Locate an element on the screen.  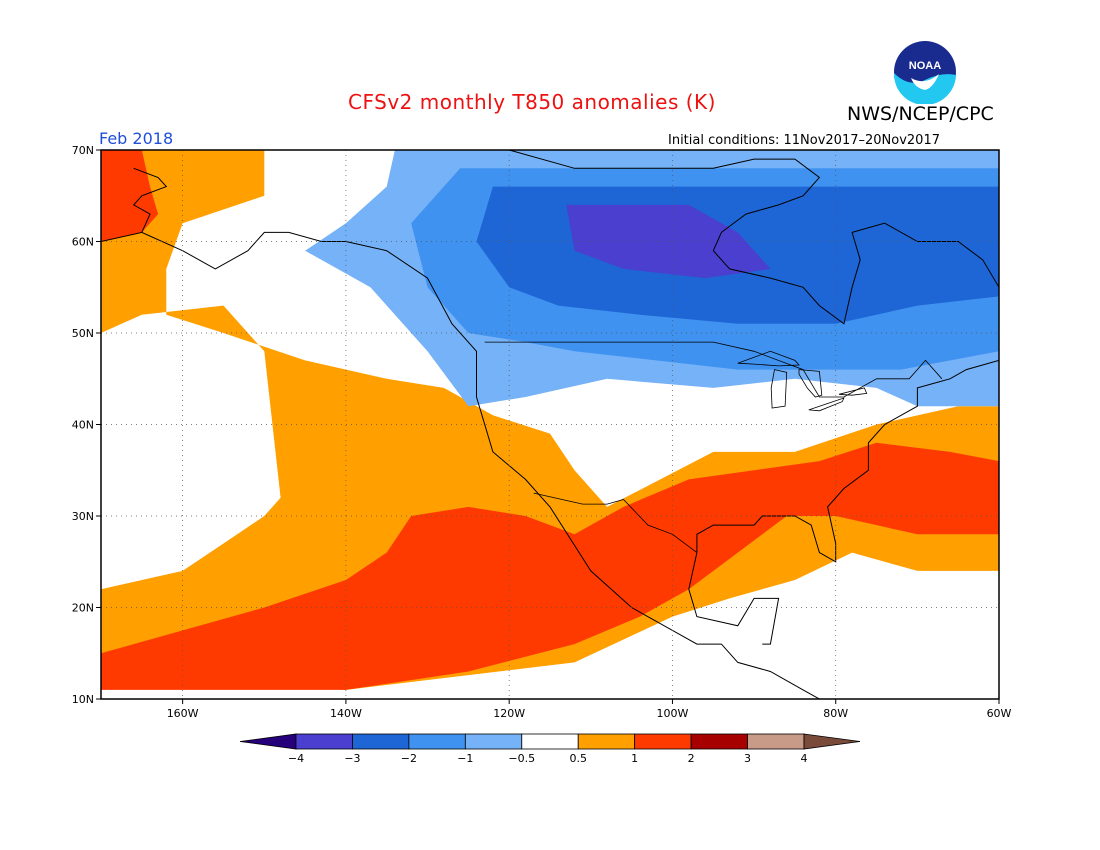
colorbar-label: 2 is located at coordinates (691, 758).